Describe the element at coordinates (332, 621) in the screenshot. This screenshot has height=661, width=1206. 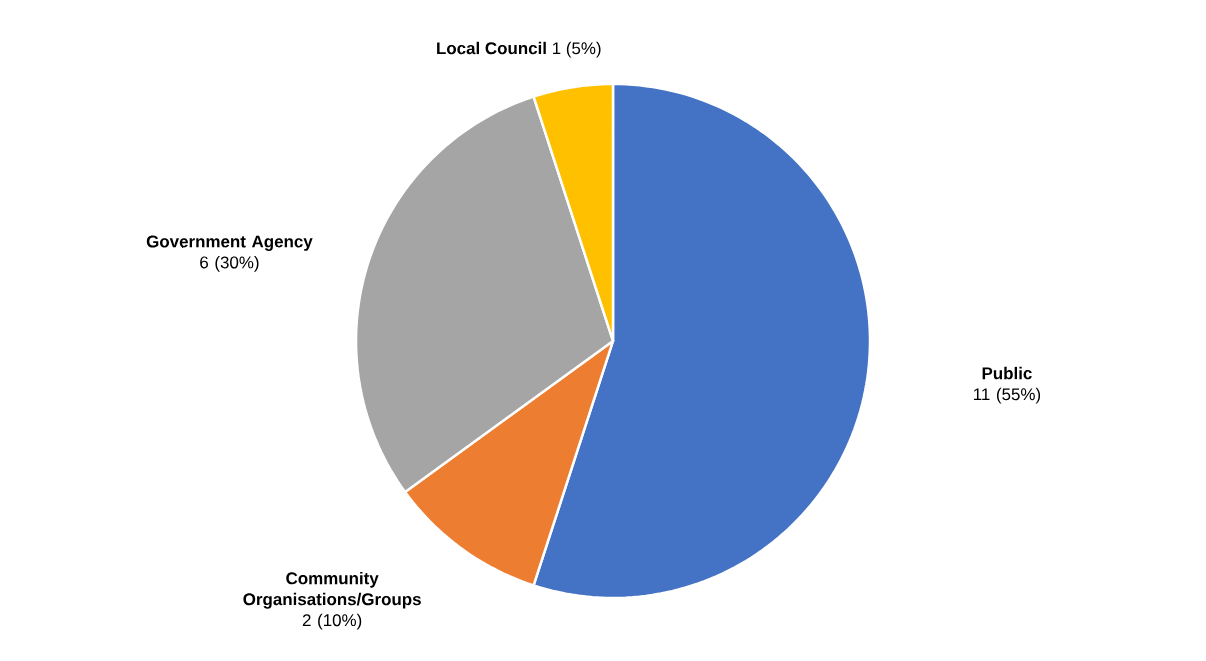
I see `data-label: 2 (10%)` at that location.